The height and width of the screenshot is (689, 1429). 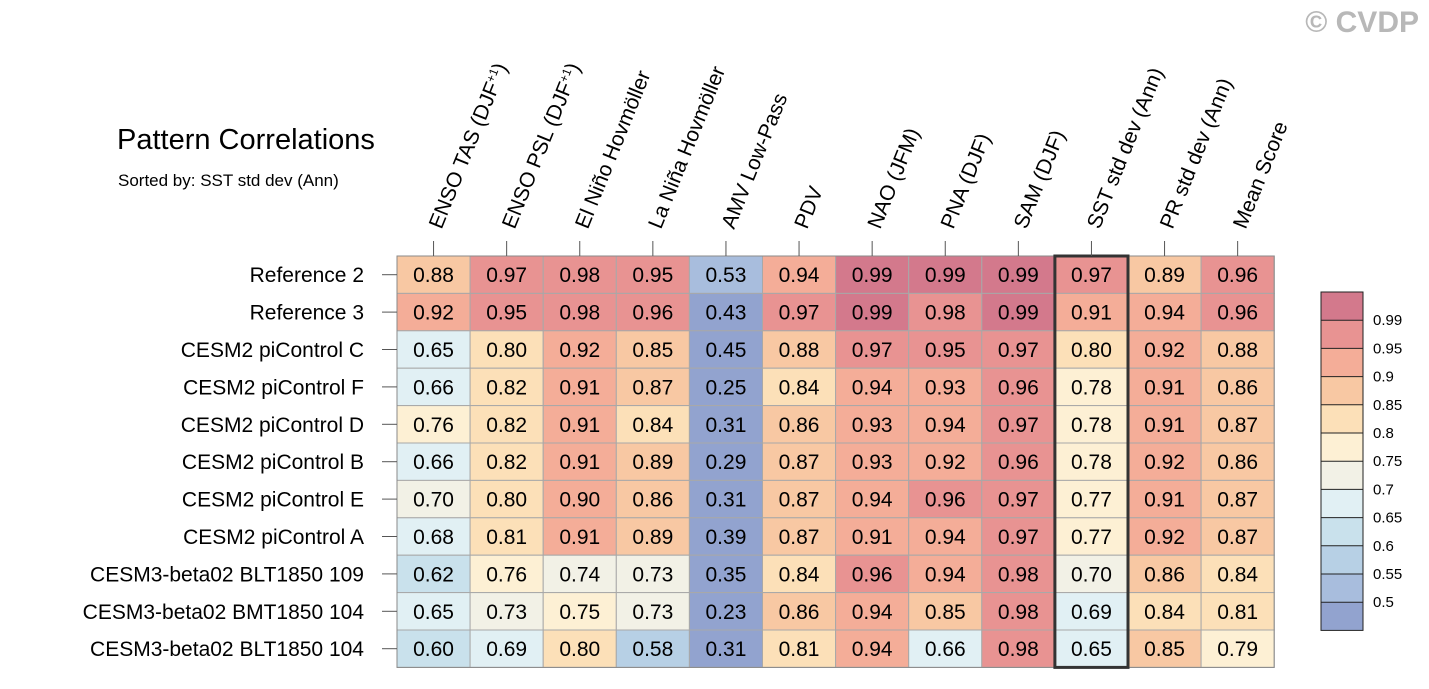 What do you see at coordinates (579, 612) in the screenshot?
I see `cell-value: 0.75` at bounding box center [579, 612].